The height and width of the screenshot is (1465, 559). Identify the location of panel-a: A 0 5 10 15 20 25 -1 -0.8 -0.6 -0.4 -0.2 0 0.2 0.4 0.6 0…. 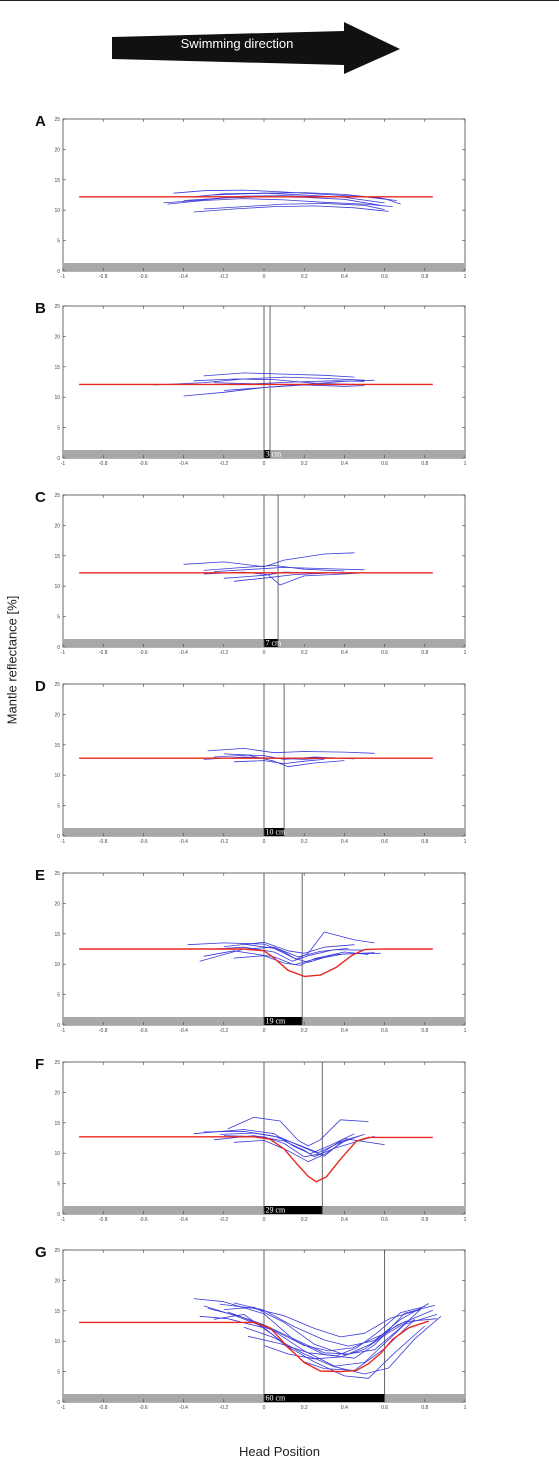
(251, 196).